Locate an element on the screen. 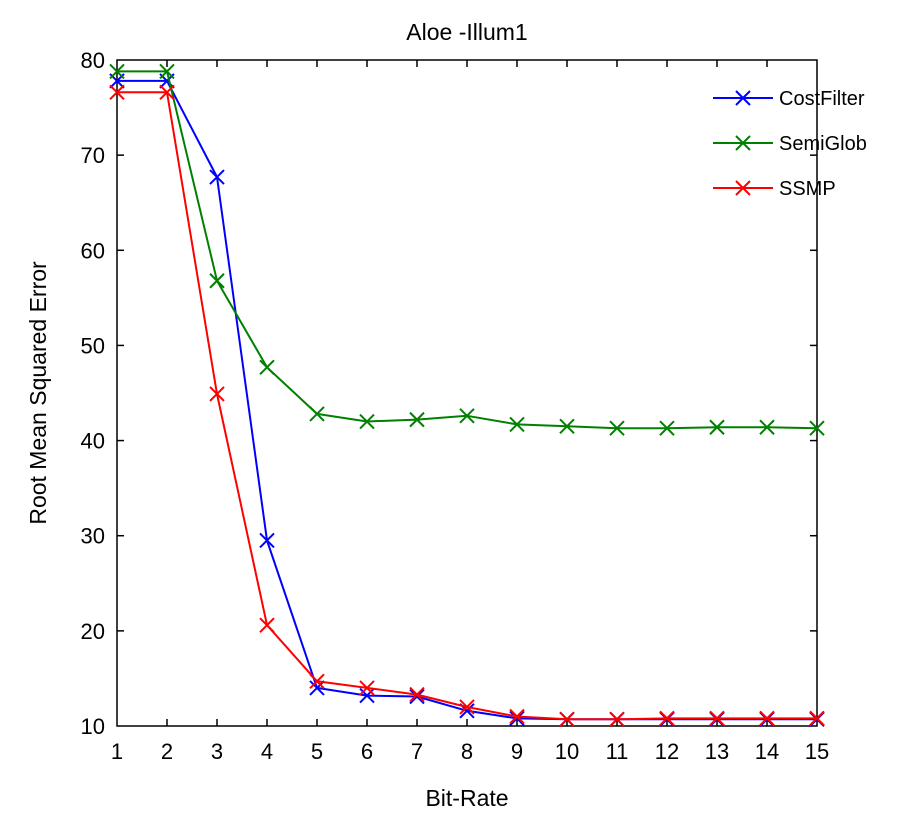 The image size is (901, 817). legend: CostFilter SemiGlob SSMP is located at coordinates (790, 144).